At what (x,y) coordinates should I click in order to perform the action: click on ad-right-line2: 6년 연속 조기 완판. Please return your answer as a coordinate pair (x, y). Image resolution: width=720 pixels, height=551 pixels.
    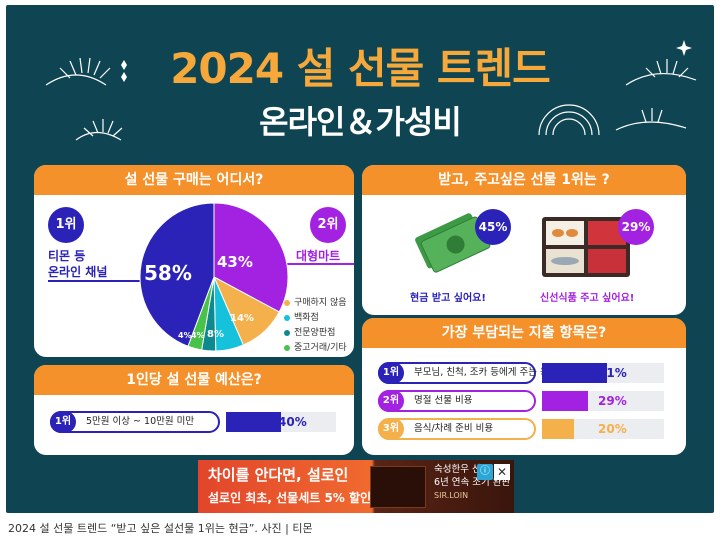
    Looking at the image, I should click on (472, 482).